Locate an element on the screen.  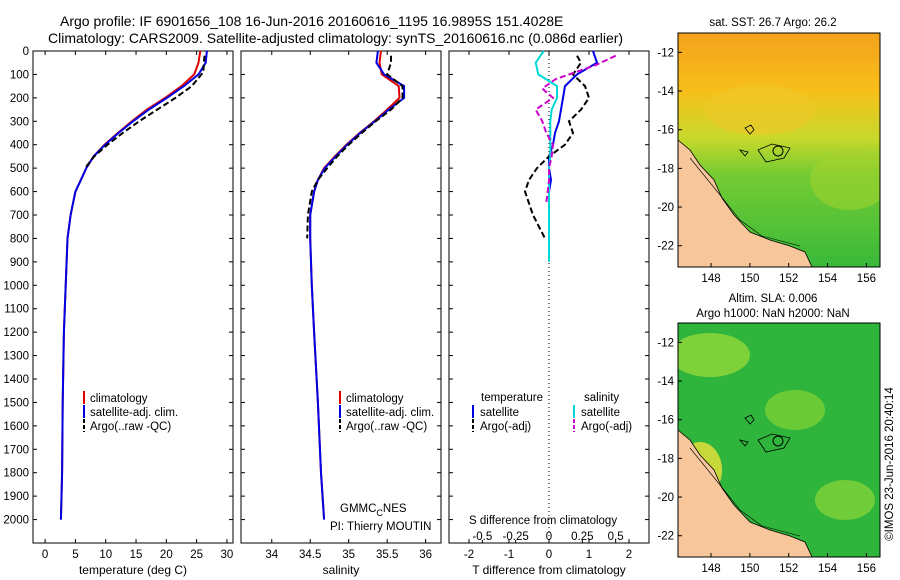
x-tick-label: 5 is located at coordinates (75, 555).